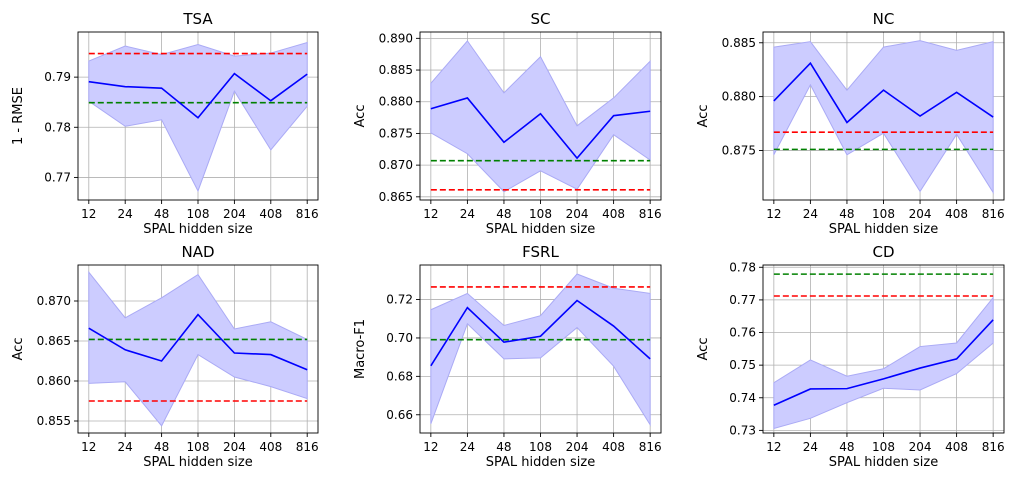 This screenshot has width=1033, height=484. I want to click on subplot-title: CD, so click(883, 252).